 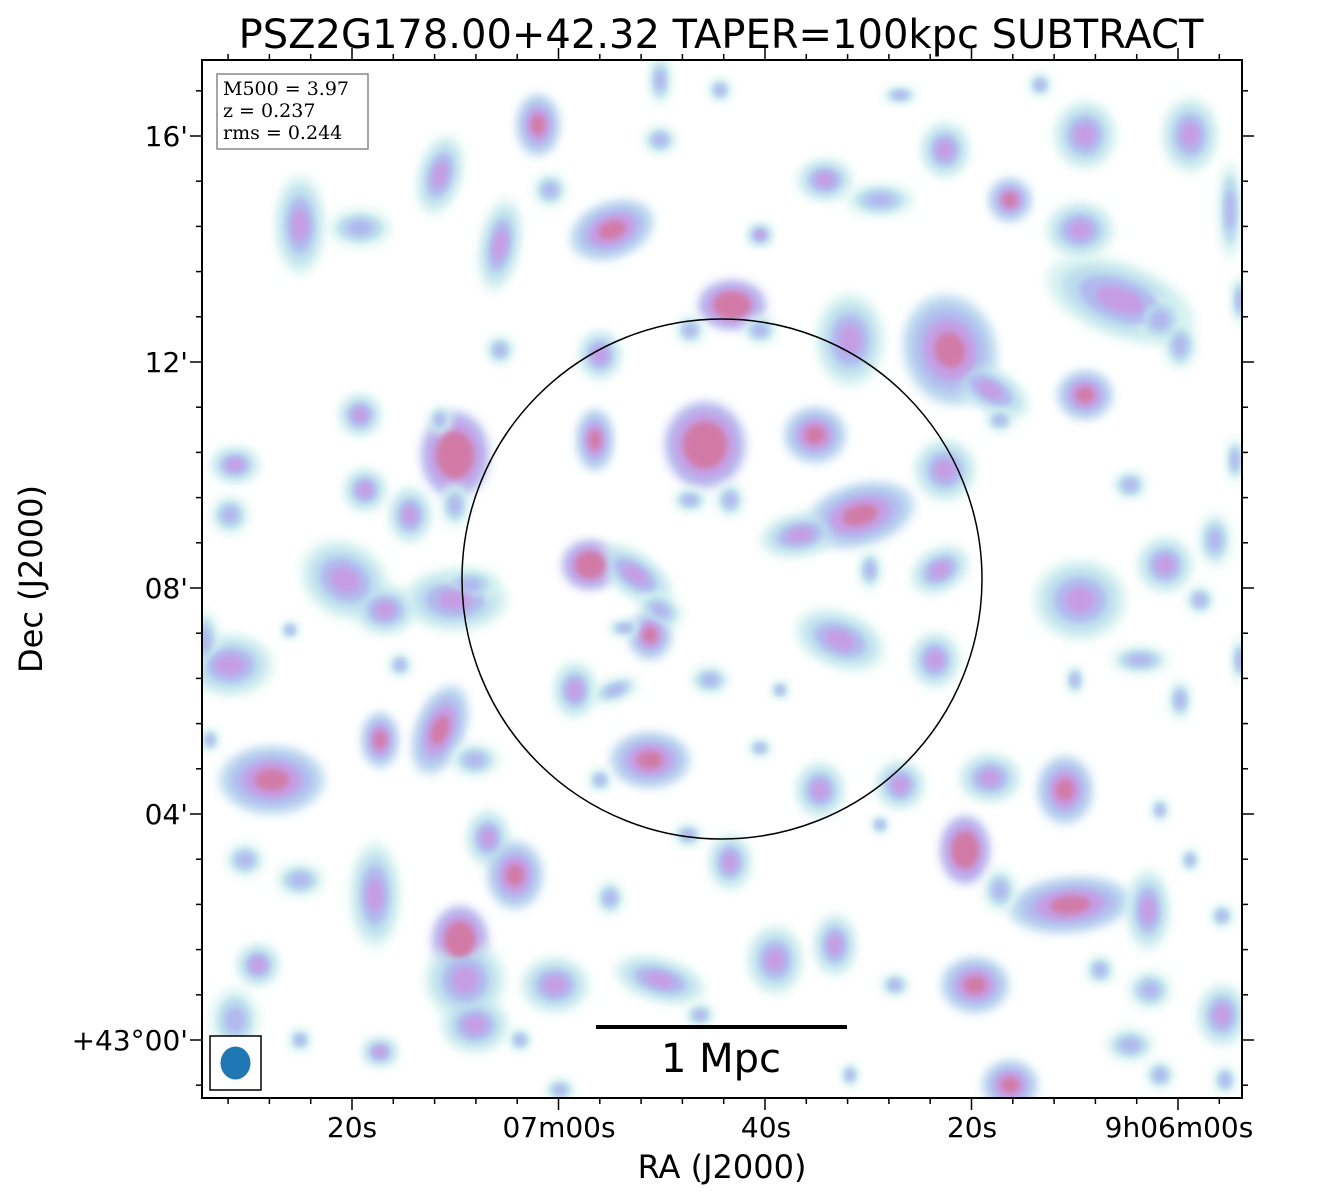 I want to click on y-axis-label: Dec (J2000), so click(x=31, y=579).